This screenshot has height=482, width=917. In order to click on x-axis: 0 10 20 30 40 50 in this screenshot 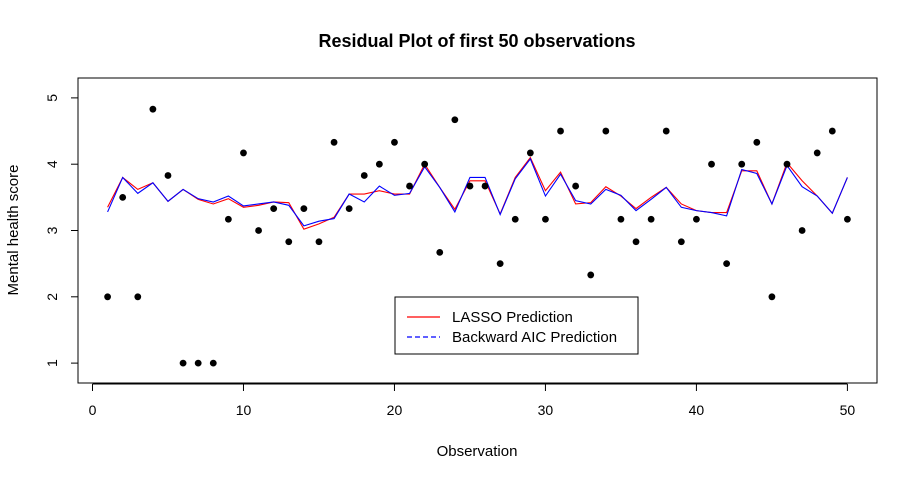, I will do `click(472, 400)`.